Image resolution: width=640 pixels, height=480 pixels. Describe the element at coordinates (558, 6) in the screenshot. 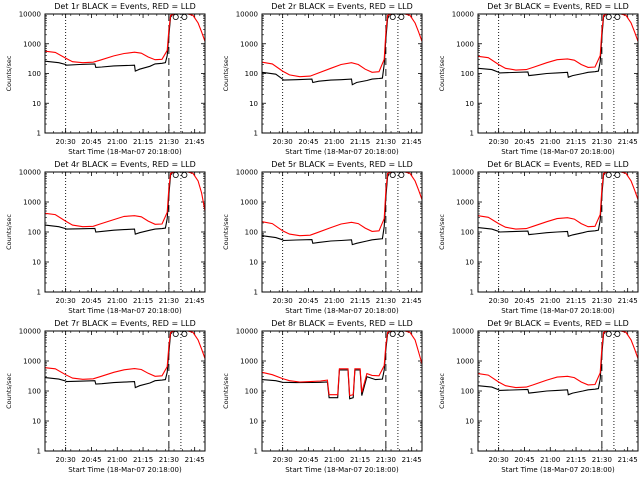

I see `chart-title: Det 3r BLACK = Events, RED = LLD` at that location.